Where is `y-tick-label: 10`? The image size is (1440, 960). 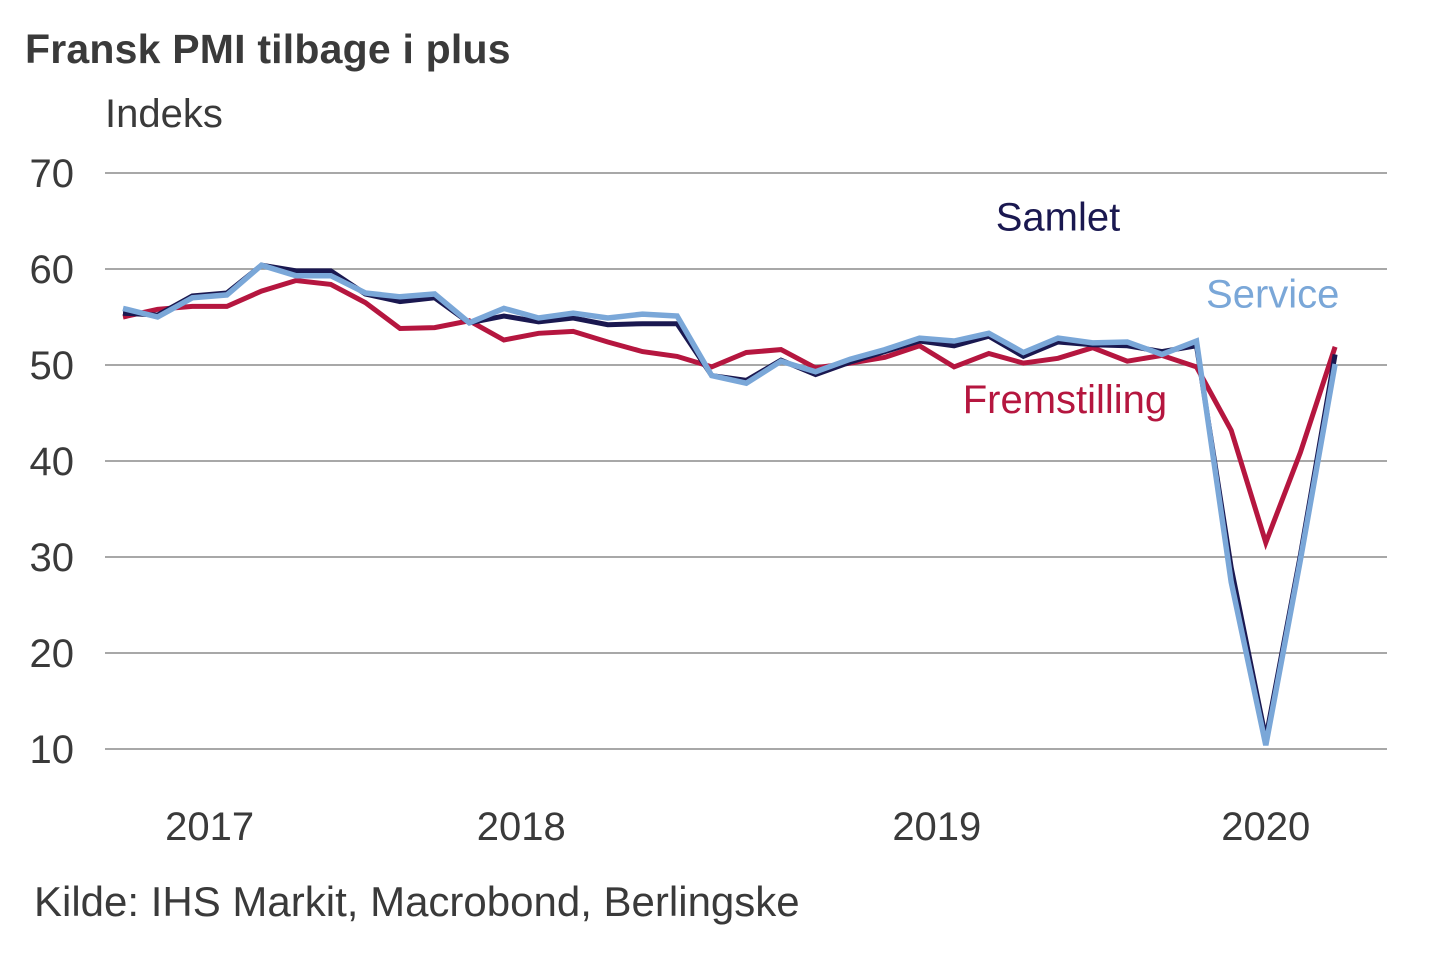
y-tick-label: 10 is located at coordinates (52, 750).